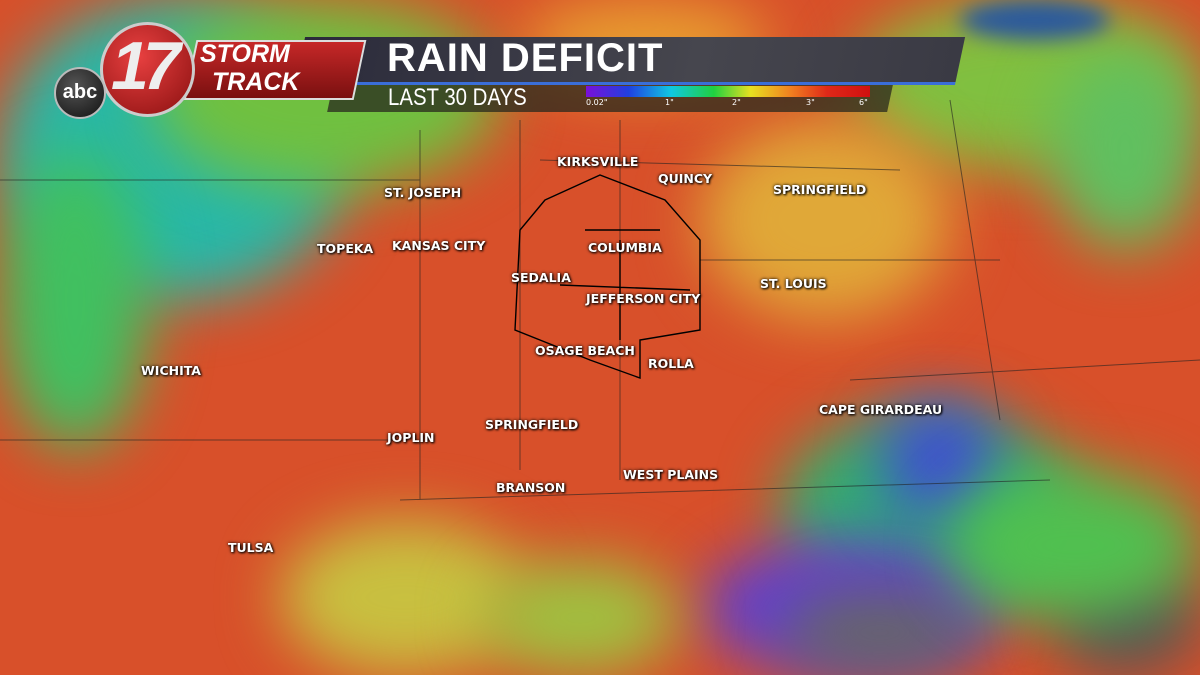 The height and width of the screenshot is (675, 1200). Describe the element at coordinates (439, 245) in the screenshot. I see `city-label: KANSAS CITY` at that location.